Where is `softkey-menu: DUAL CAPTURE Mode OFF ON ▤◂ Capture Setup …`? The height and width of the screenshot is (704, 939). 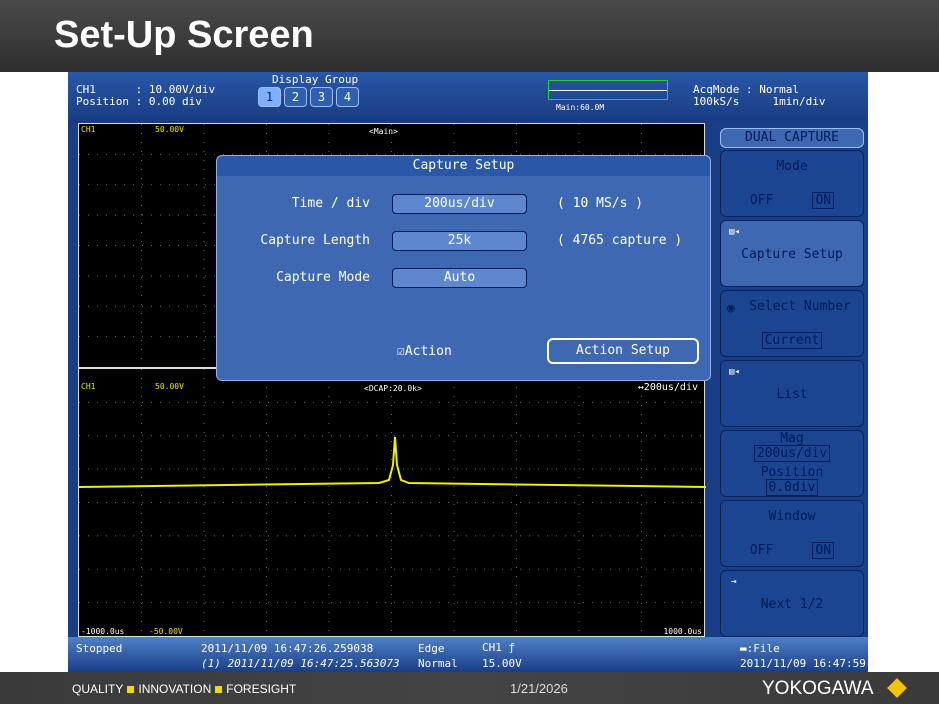 softkey-menu: DUAL CAPTURE Mode OFF ON ▤◂ Capture Setup … is located at coordinates (792, 384).